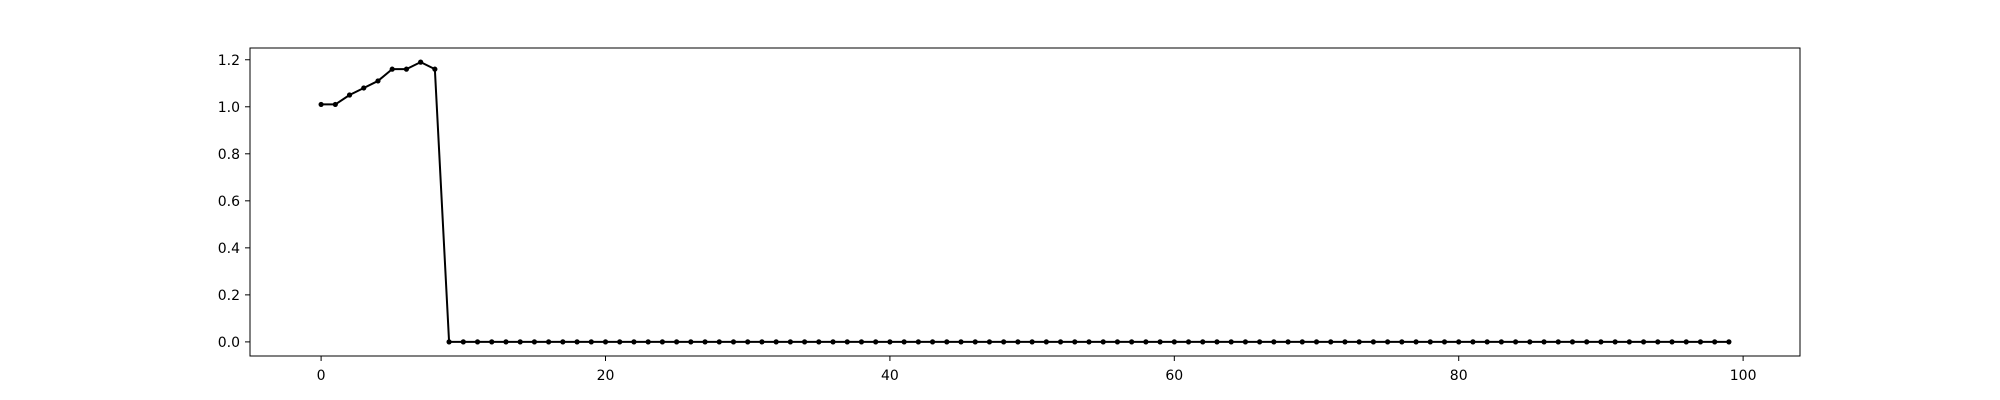 The width and height of the screenshot is (2000, 400). Describe the element at coordinates (229, 108) in the screenshot. I see `y-tick-label: 1.0` at that location.